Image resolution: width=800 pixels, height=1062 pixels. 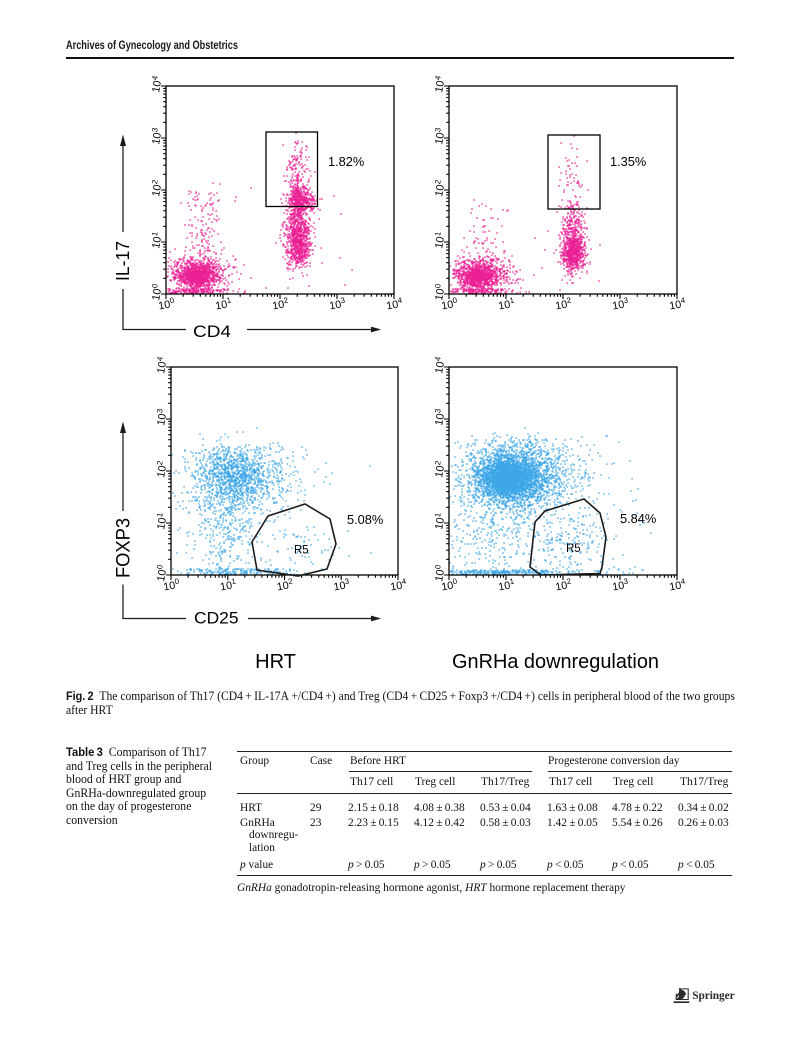 What do you see at coordinates (638, 518) in the screenshot?
I see `svg-text: 5.84%` at bounding box center [638, 518].